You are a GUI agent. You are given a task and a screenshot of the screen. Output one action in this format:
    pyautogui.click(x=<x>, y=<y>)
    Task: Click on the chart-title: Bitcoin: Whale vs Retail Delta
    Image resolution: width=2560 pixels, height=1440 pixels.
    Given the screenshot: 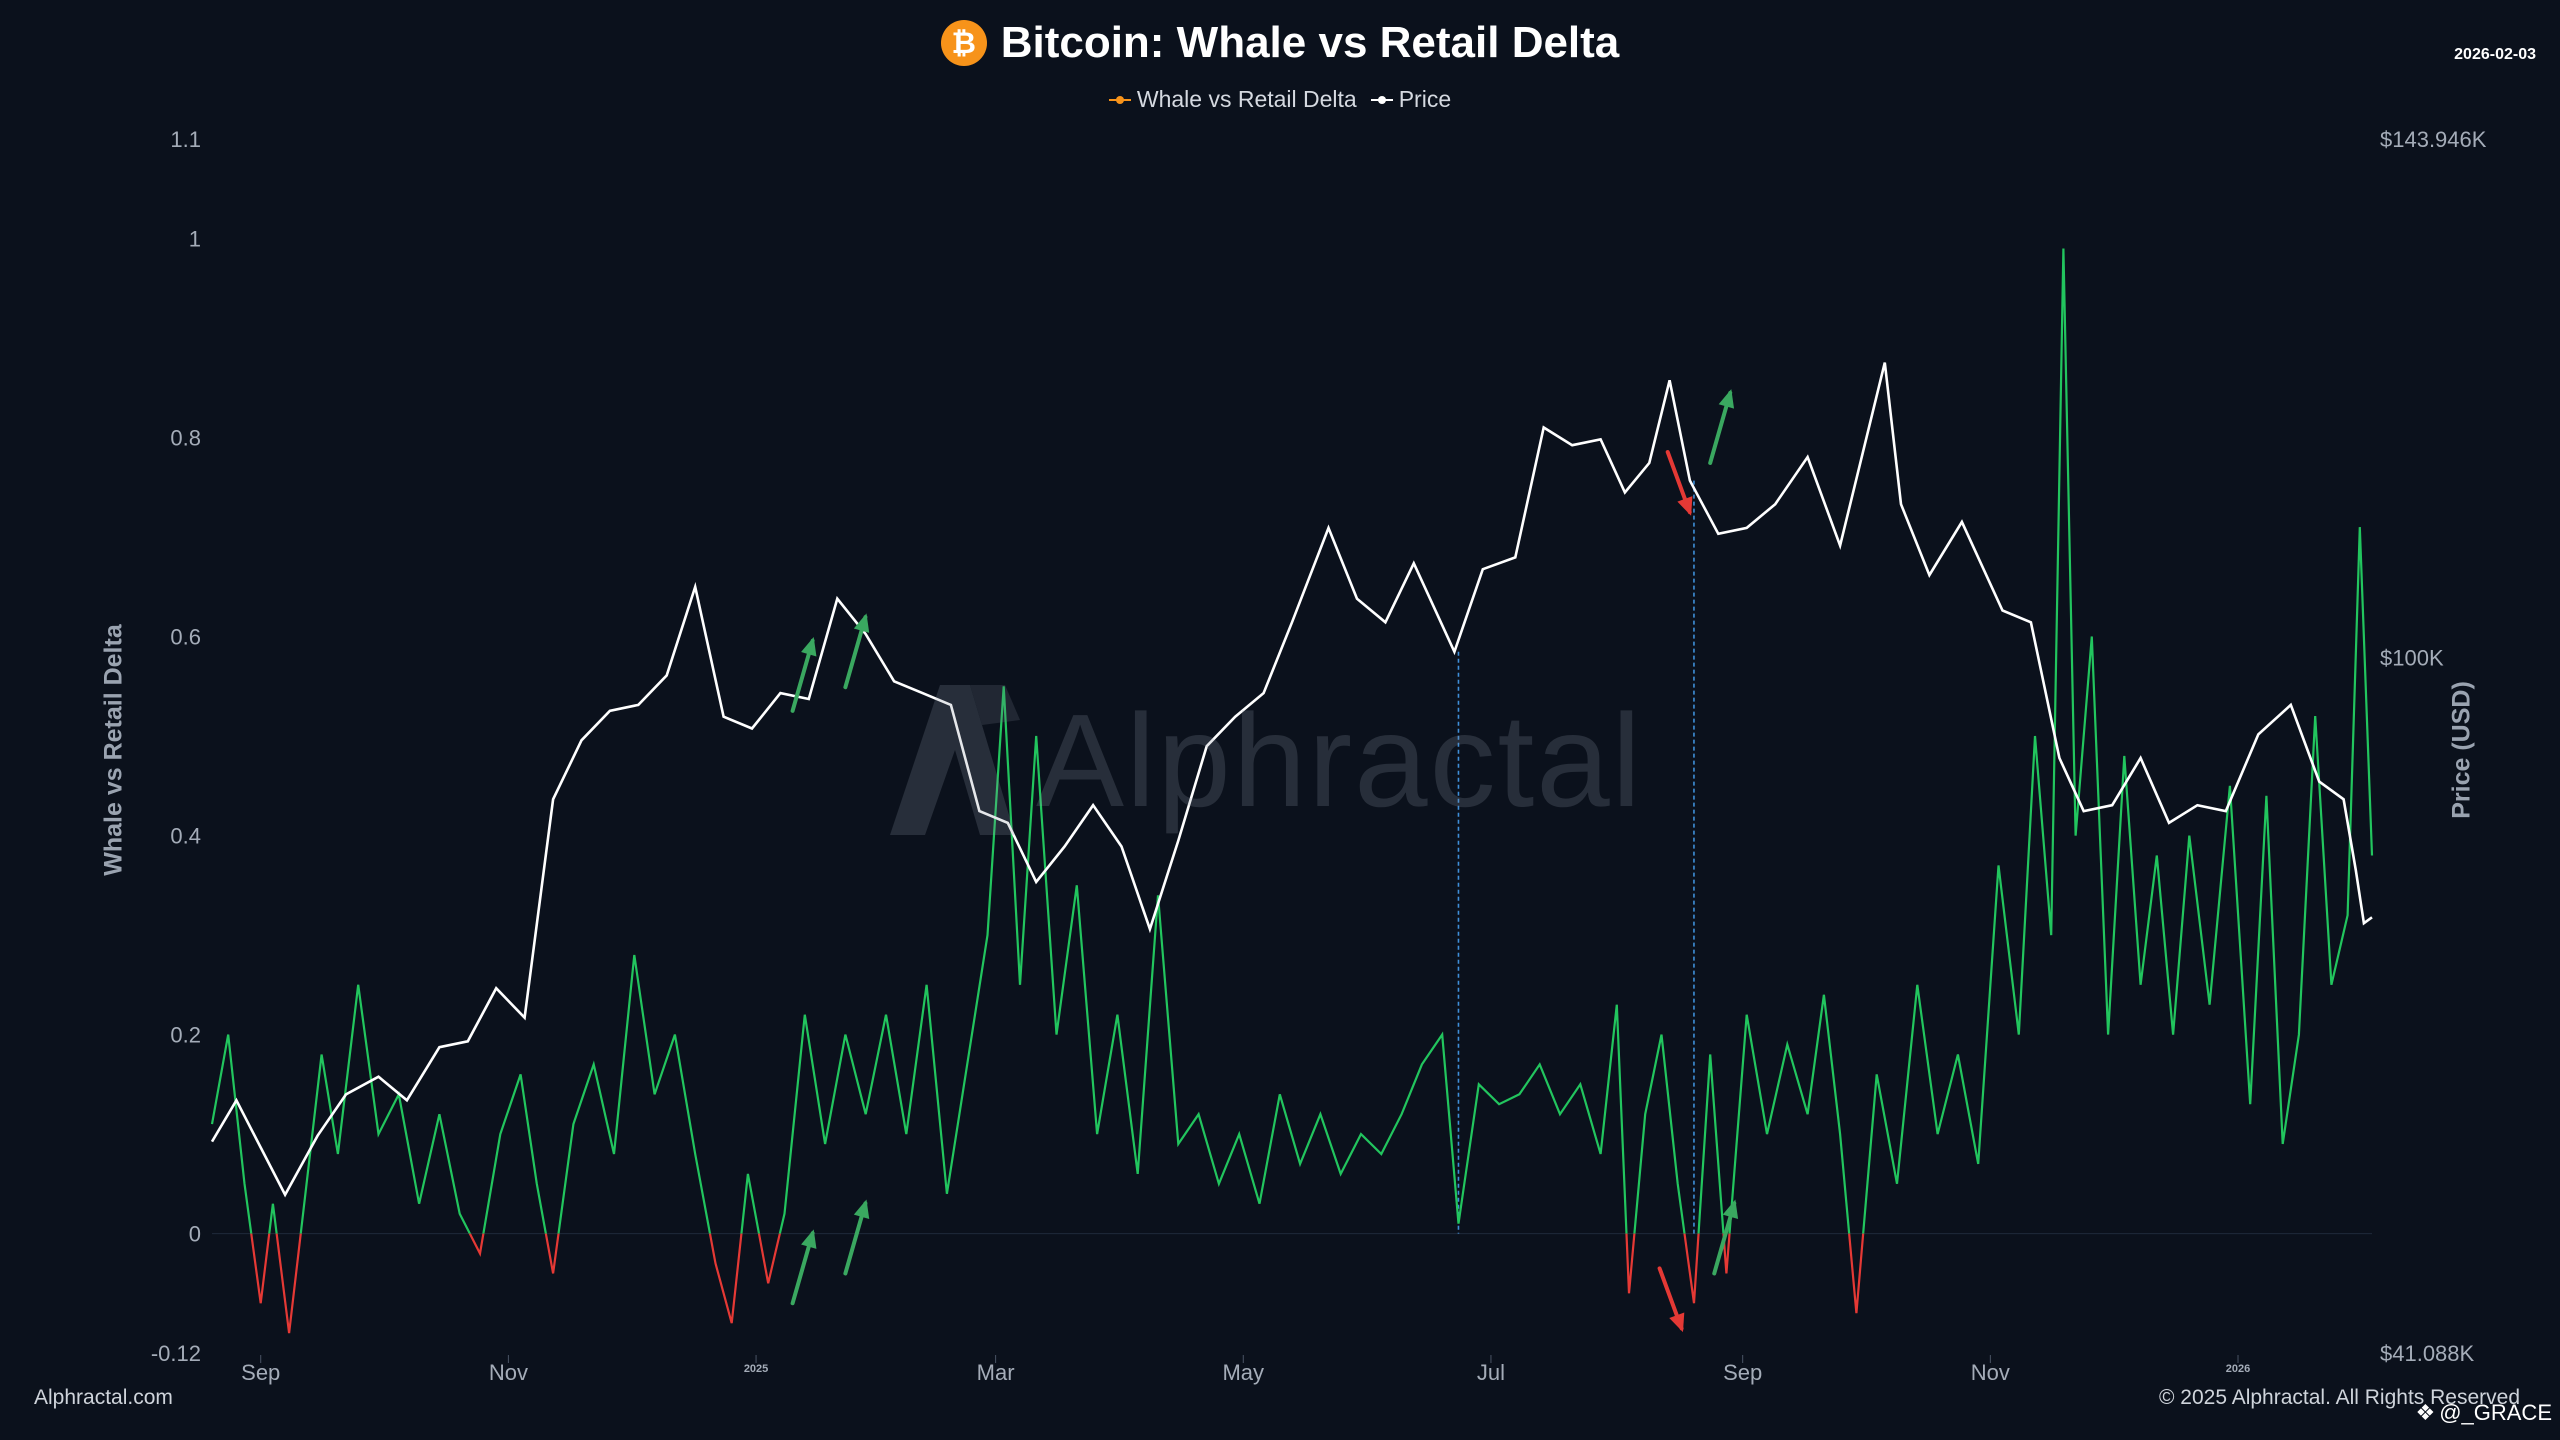 What is the action you would take?
    pyautogui.click(x=1310, y=42)
    